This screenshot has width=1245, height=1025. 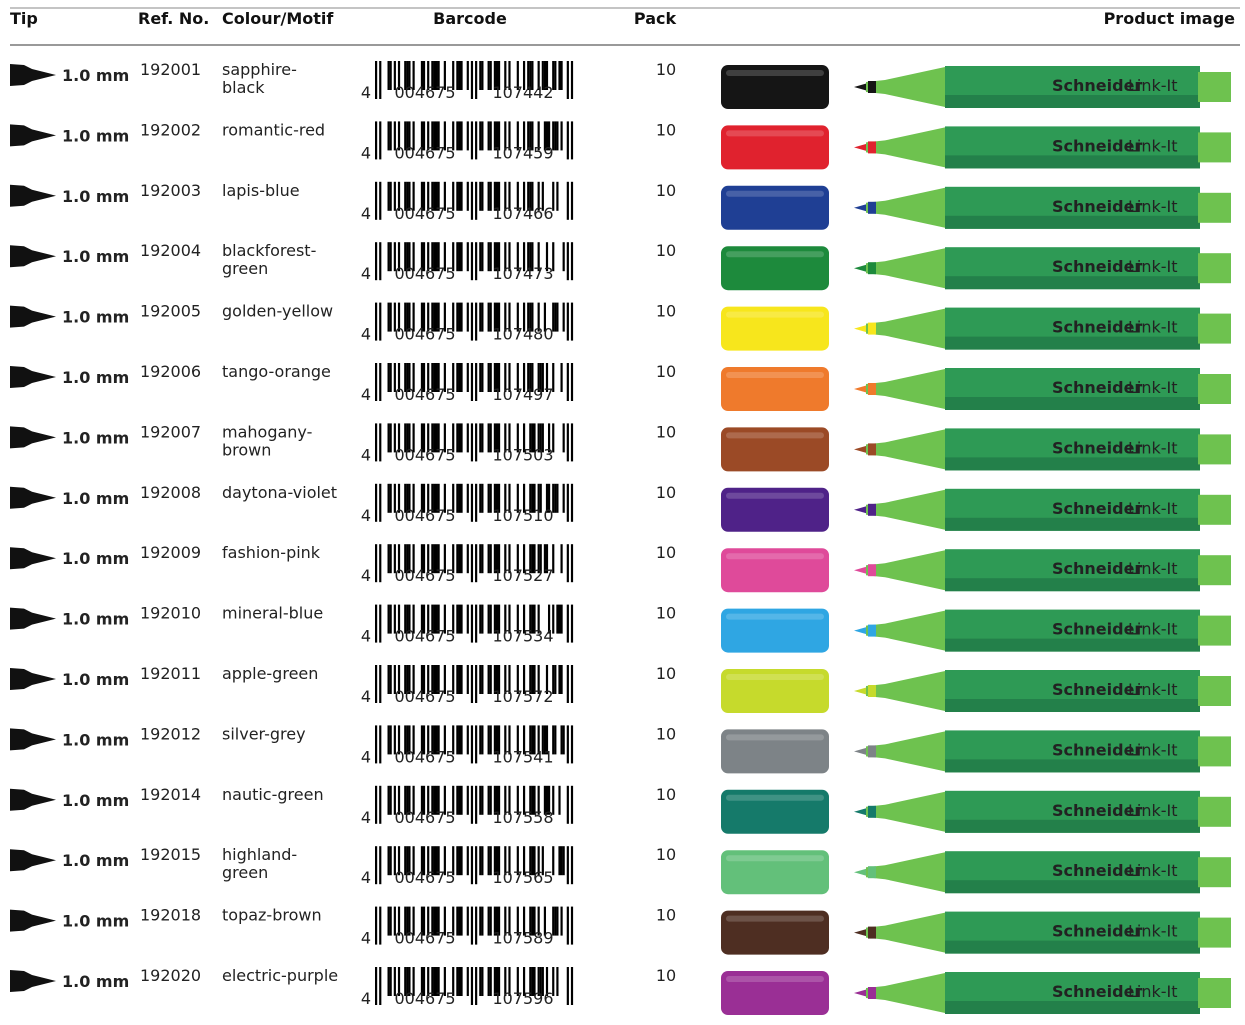 I want to click on tip-size: 1.0 mm, so click(x=95, y=317).